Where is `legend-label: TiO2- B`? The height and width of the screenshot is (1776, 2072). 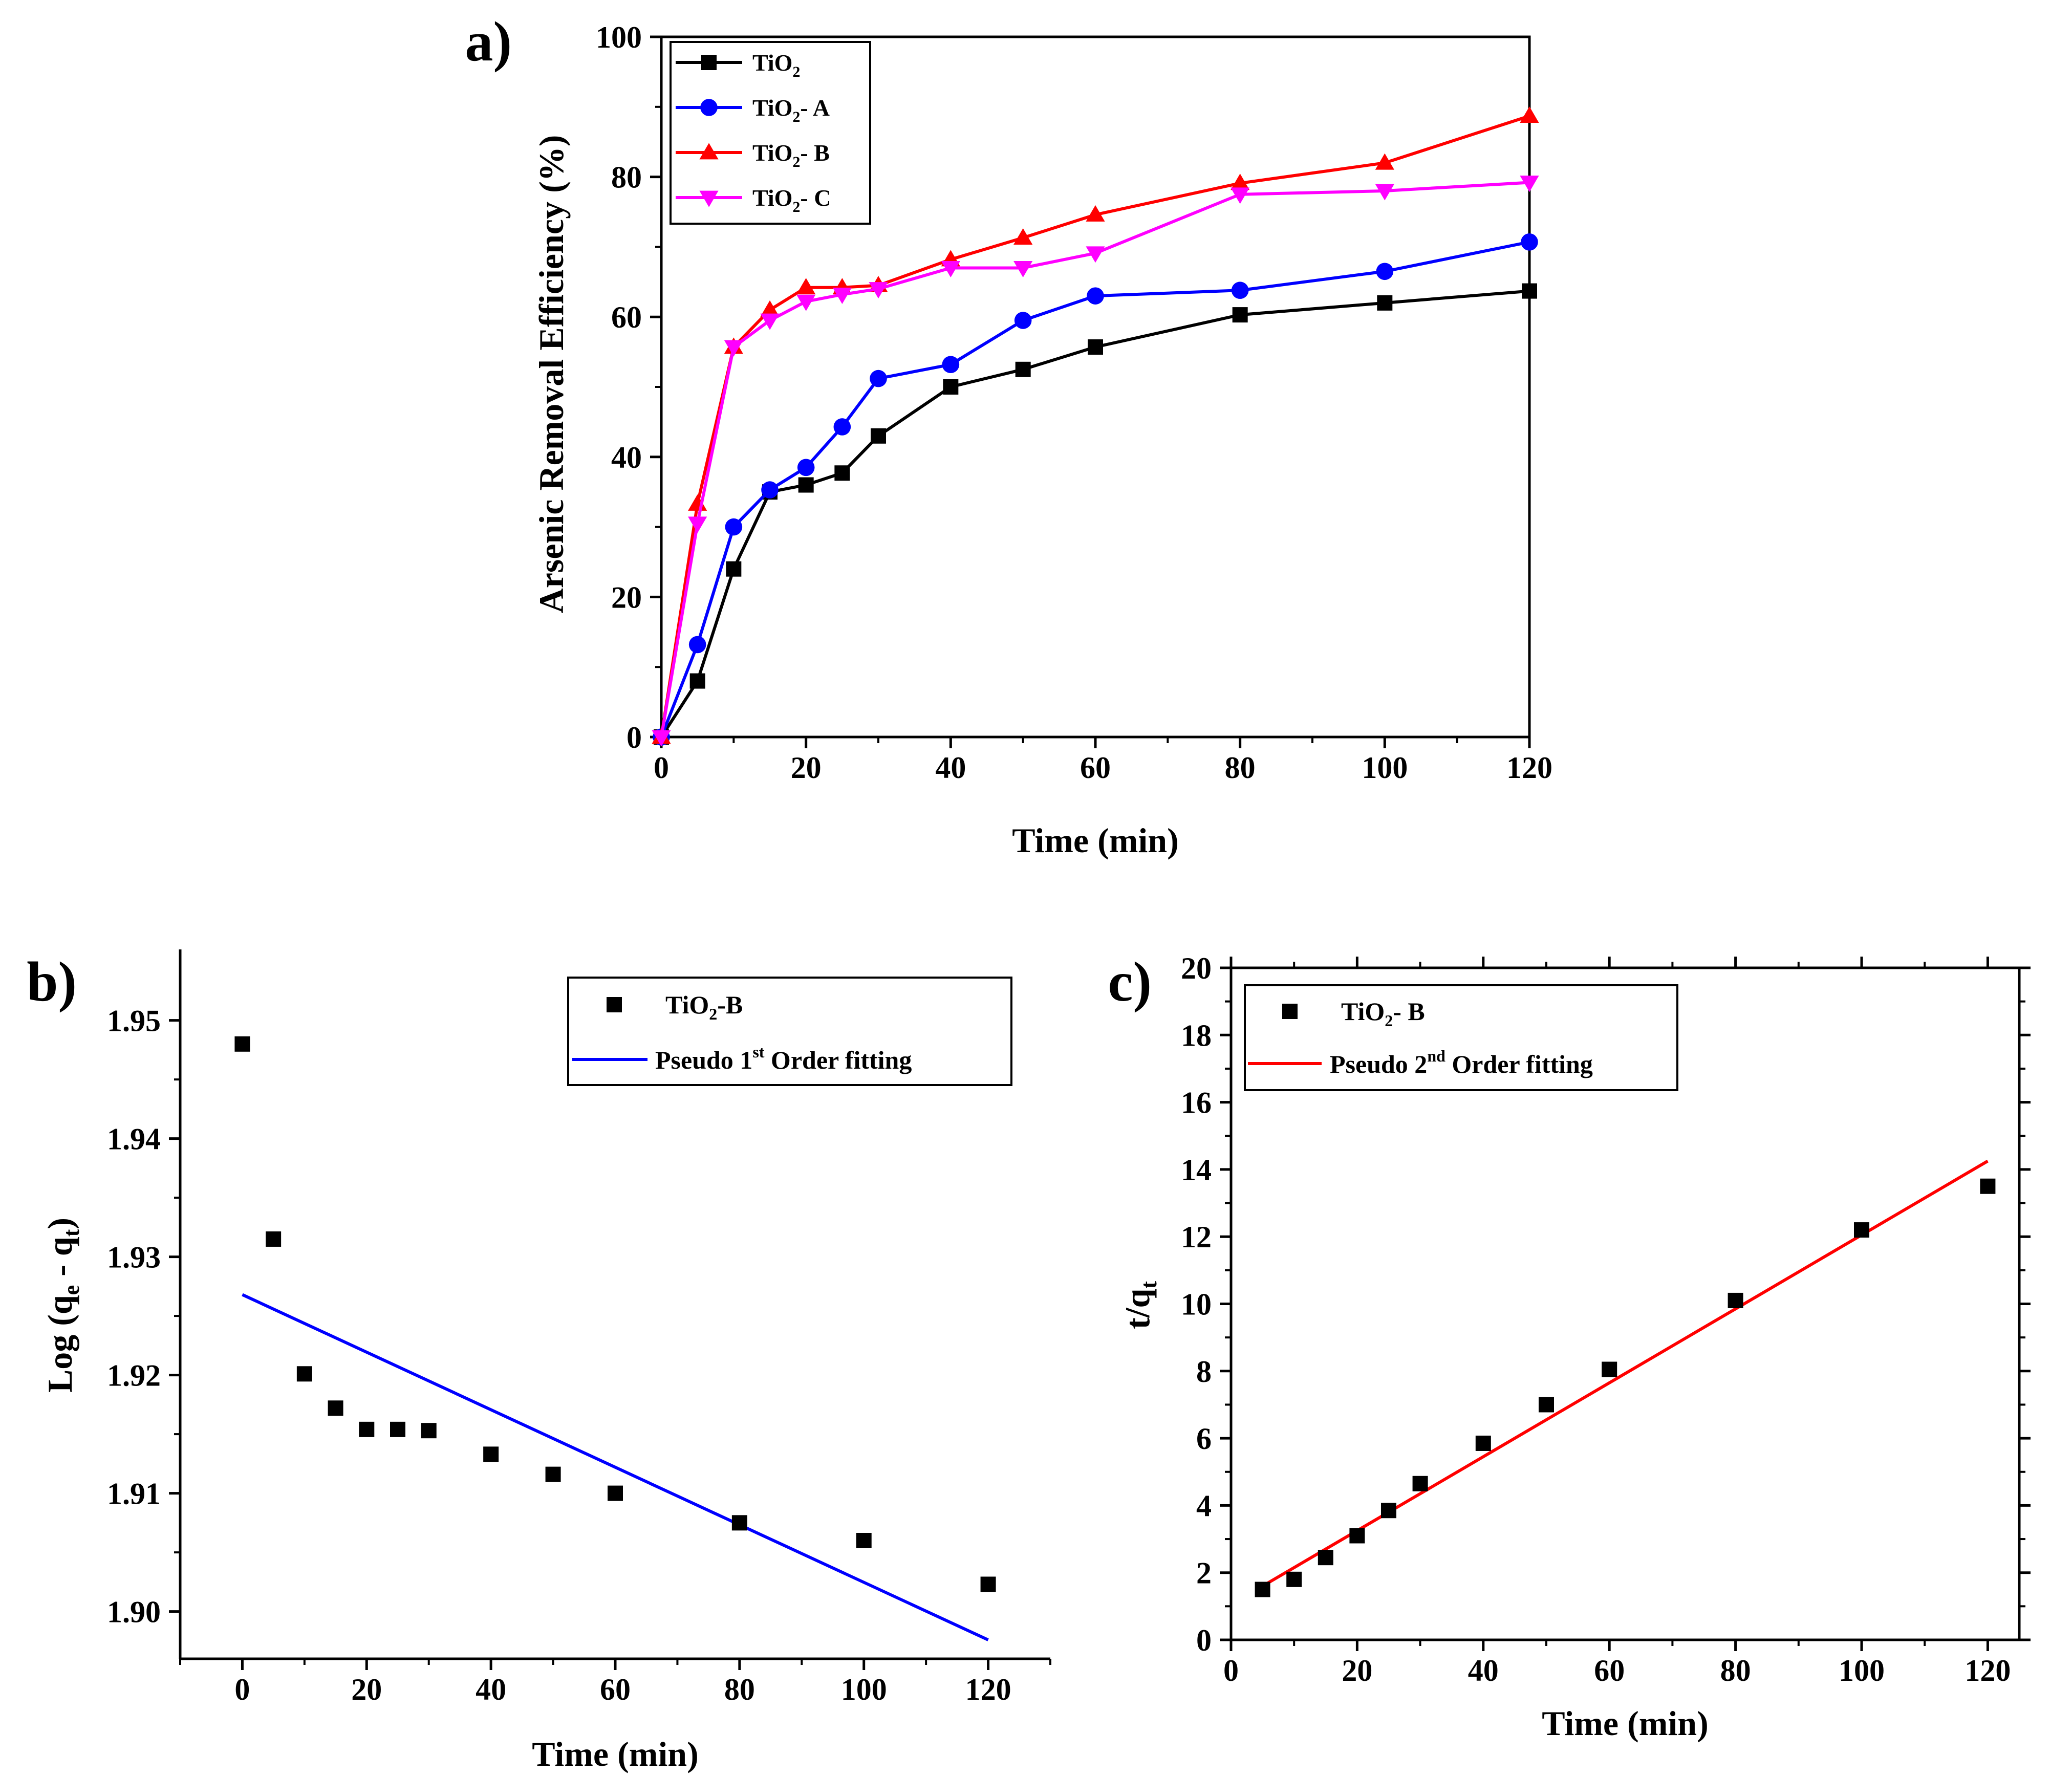
legend-label: TiO2- B is located at coordinates (1383, 1013).